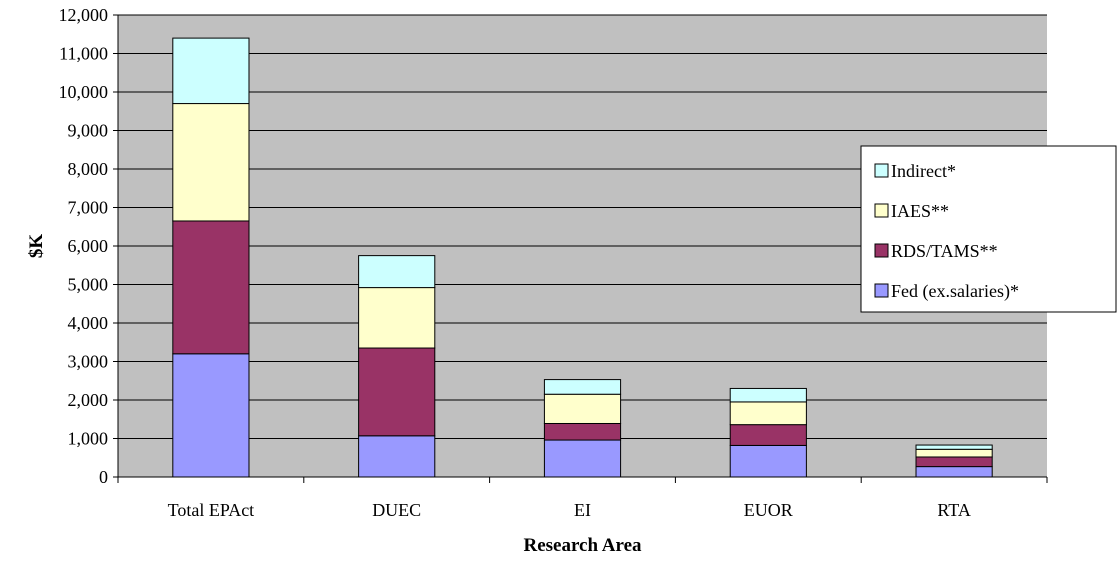 Image resolution: width=1119 pixels, height=563 pixels. What do you see at coordinates (944, 251) in the screenshot?
I see `legend-label: RDS/TAMS**` at bounding box center [944, 251].